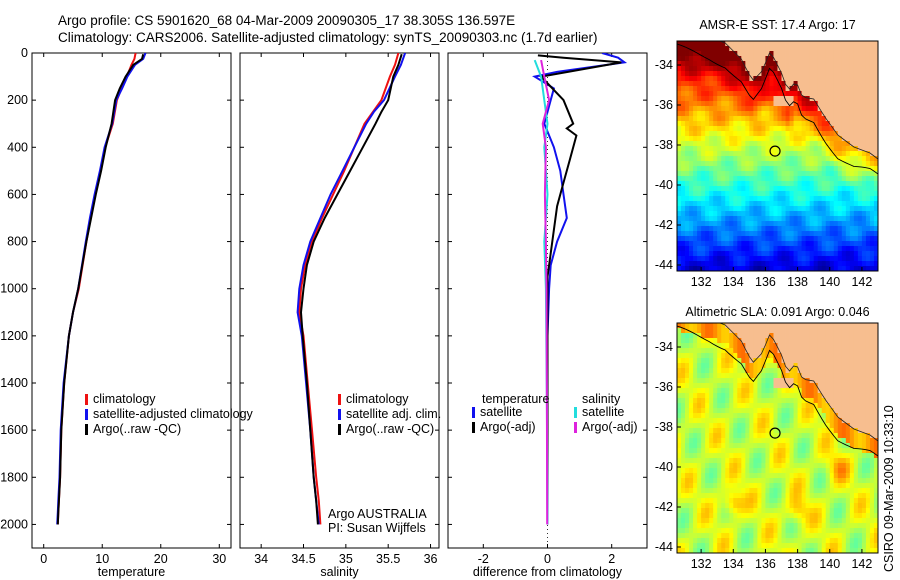 This screenshot has width=900, height=580. What do you see at coordinates (161, 559) in the screenshot?
I see `temperature-xtick-label: 20` at bounding box center [161, 559].